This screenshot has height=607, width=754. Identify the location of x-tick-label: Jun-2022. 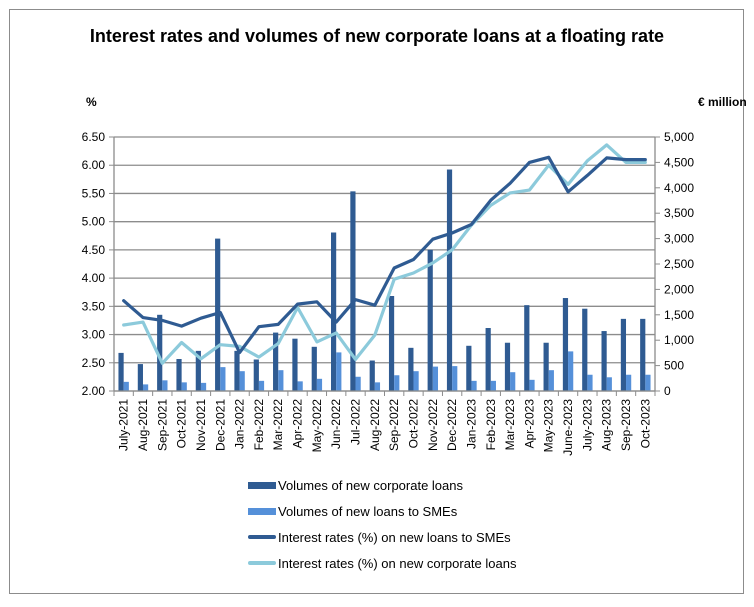
(336, 424).